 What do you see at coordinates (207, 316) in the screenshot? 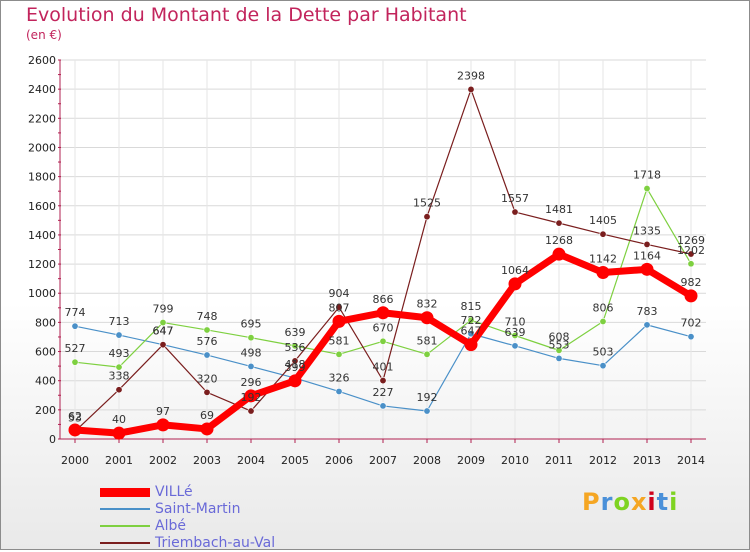
I see `data-label: 748` at bounding box center [207, 316].